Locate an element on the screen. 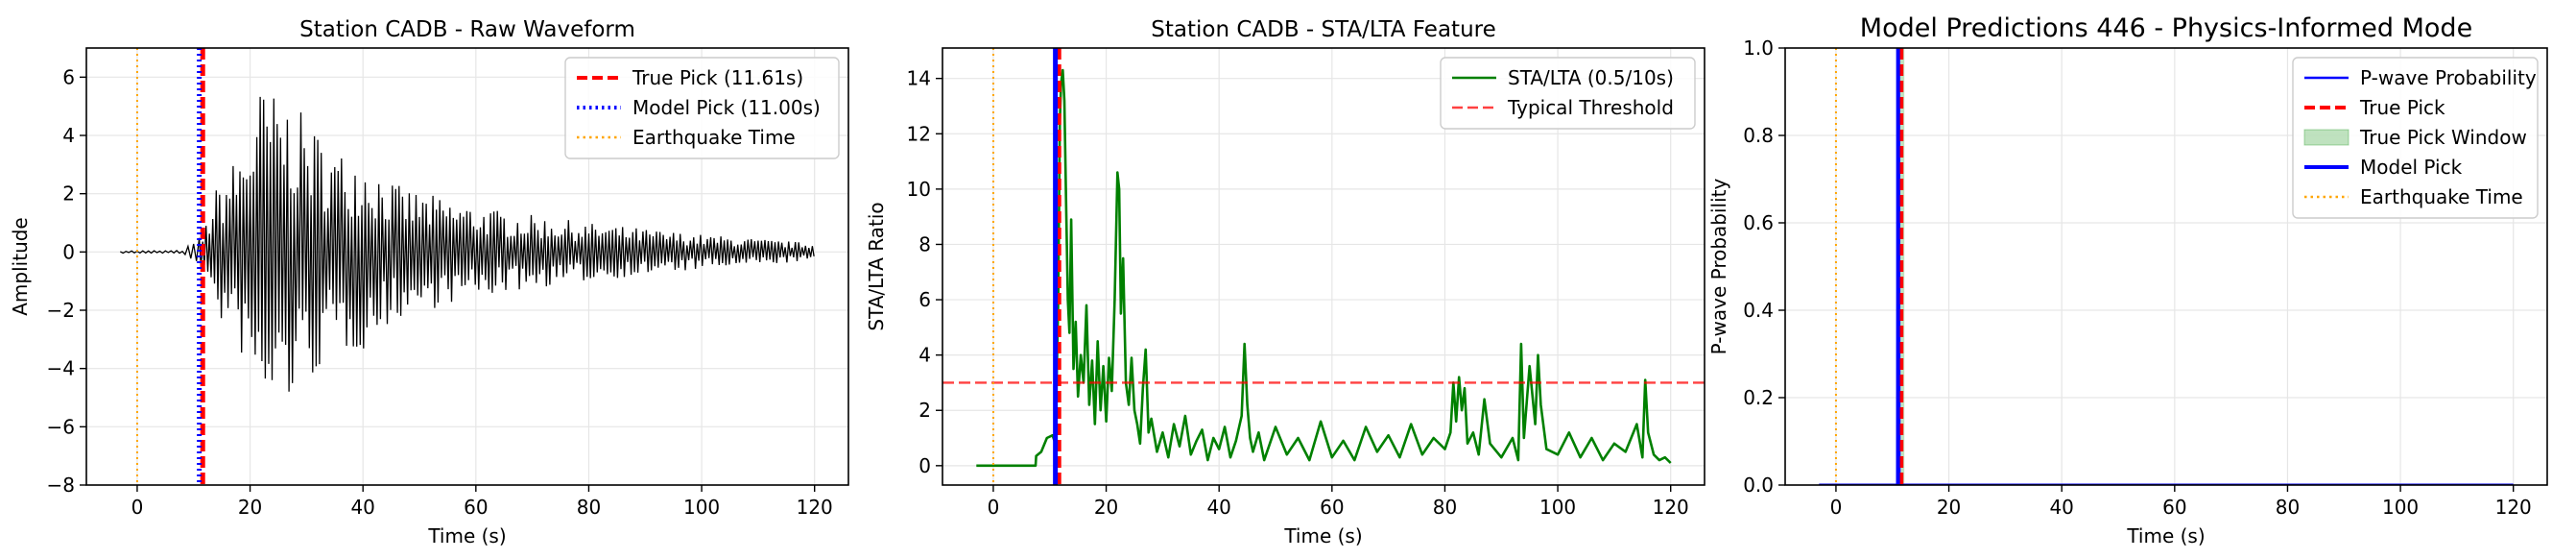 This screenshot has height=559, width=2576. waveform-line is located at coordinates (467, 244).